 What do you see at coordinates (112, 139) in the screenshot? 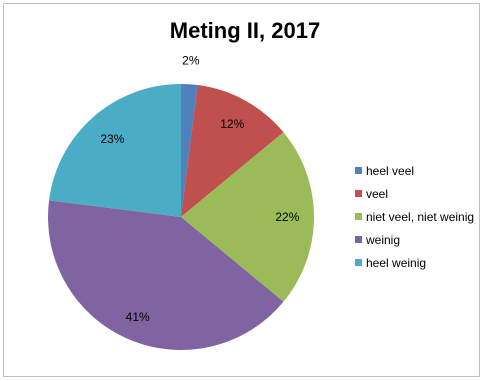
I see `pie-data-label: 23%` at bounding box center [112, 139].